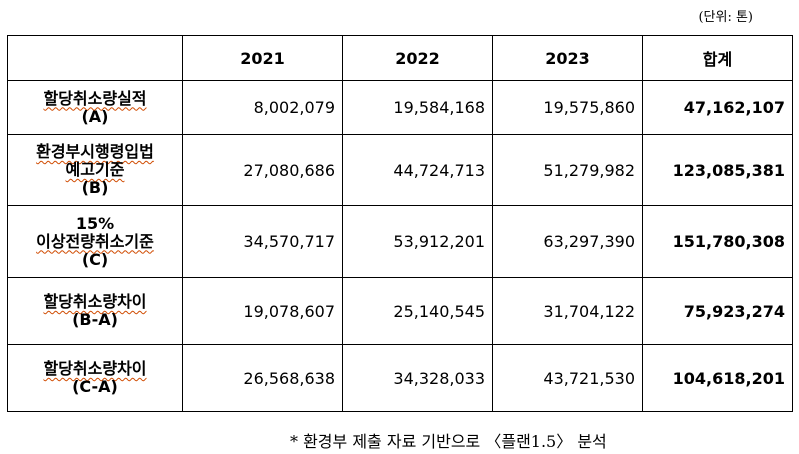 The height and width of the screenshot is (454, 799). I want to click on cell-total: 151,780,308, so click(717, 241).